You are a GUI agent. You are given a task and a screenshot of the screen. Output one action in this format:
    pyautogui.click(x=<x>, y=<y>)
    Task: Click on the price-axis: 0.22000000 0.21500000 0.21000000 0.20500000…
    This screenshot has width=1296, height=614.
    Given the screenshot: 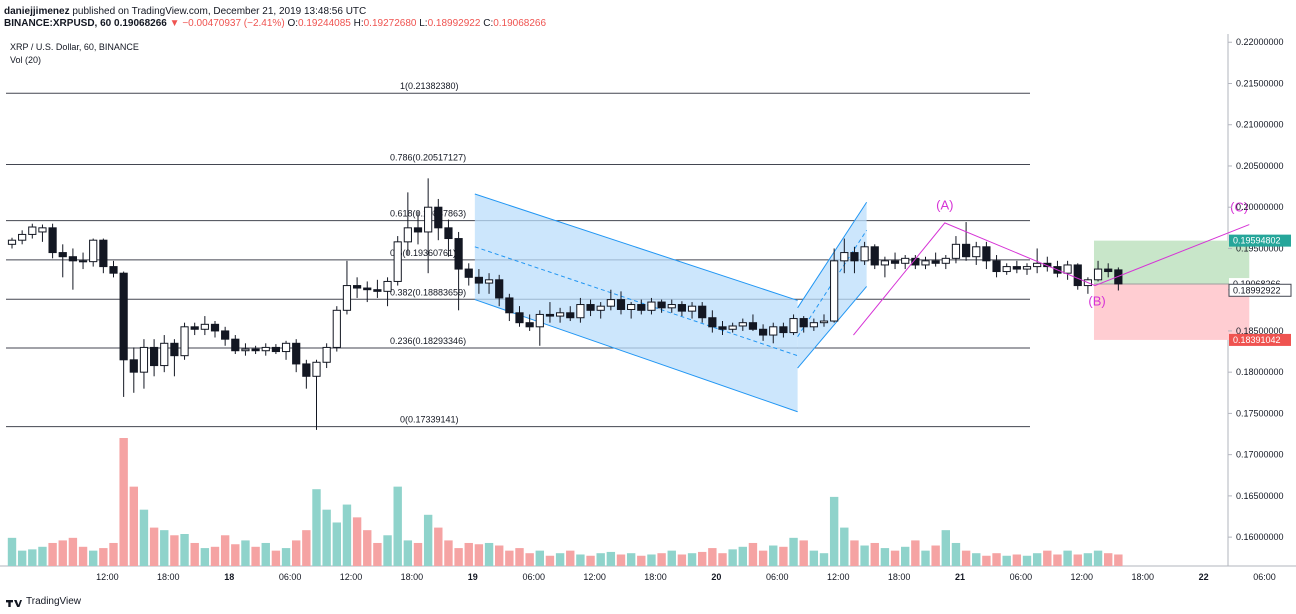 What is the action you would take?
    pyautogui.click(x=1260, y=289)
    